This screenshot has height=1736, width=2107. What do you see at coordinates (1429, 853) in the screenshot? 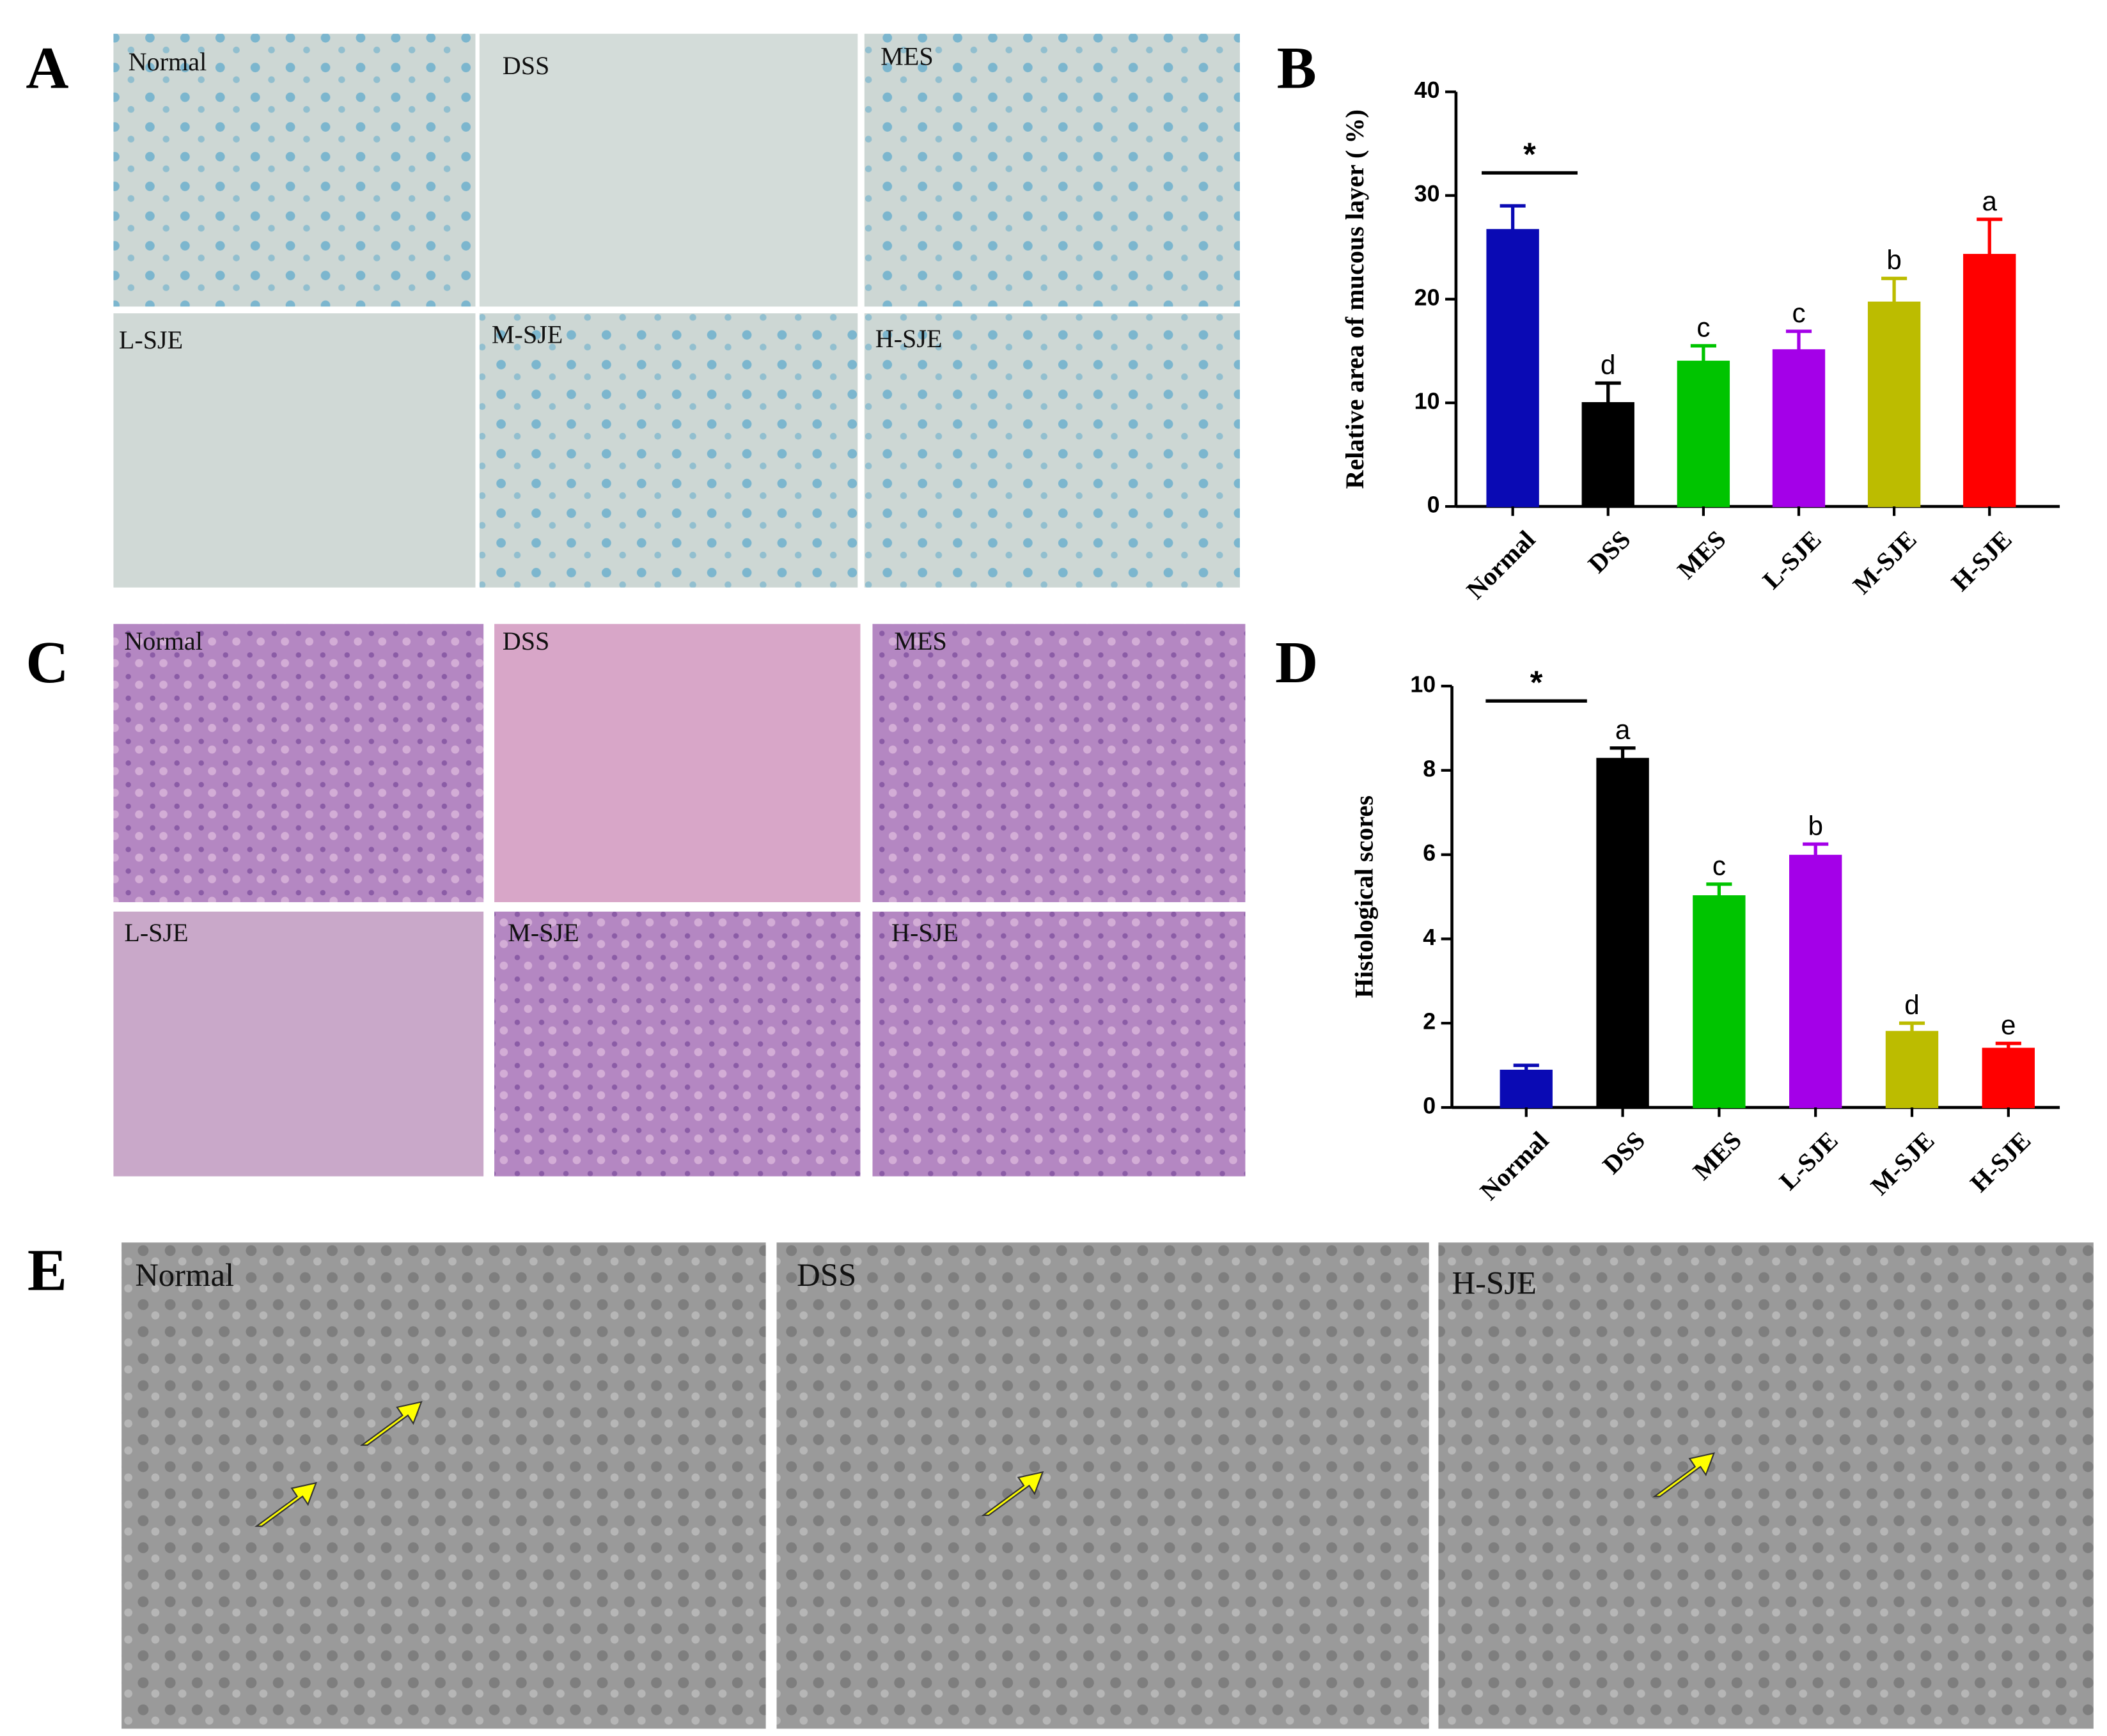
I see `y-tick-label: 6` at bounding box center [1429, 853].